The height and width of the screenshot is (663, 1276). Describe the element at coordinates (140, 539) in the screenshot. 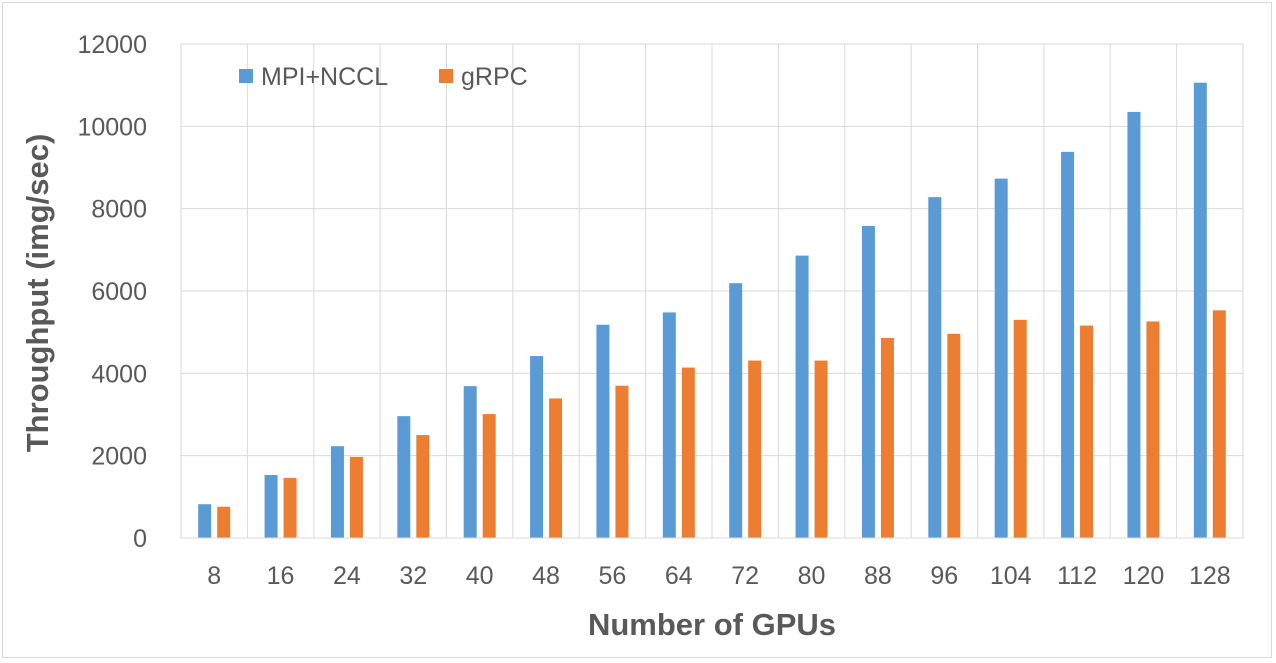

I see `y-tick-label: 0` at that location.